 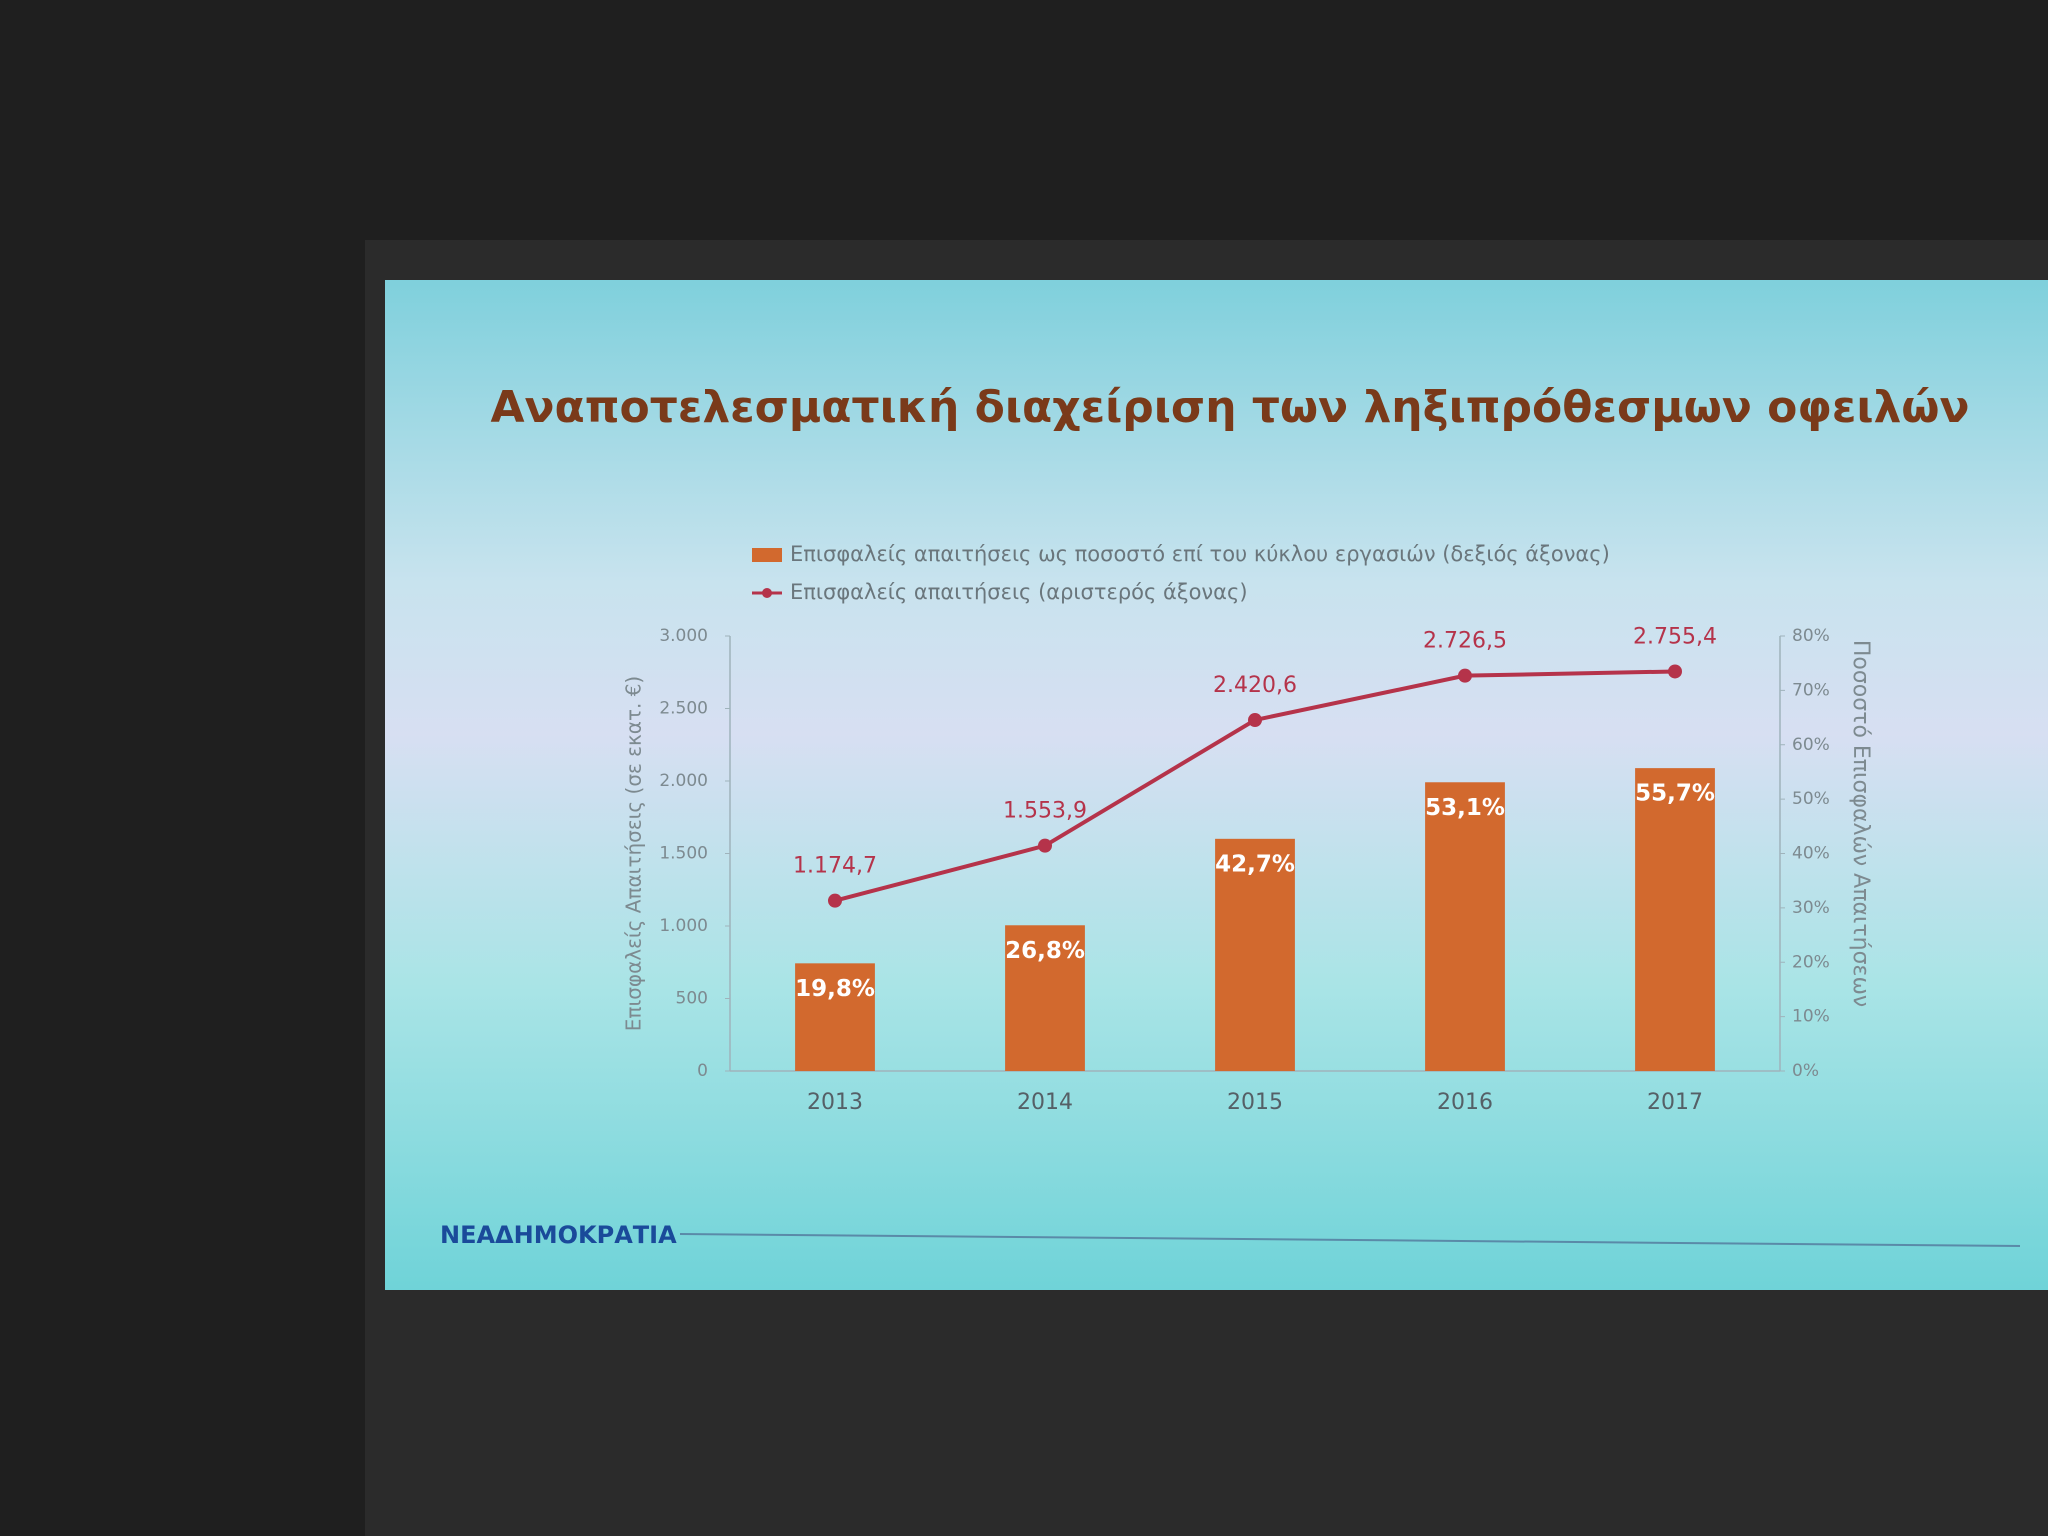 What do you see at coordinates (1675, 636) in the screenshot?
I see `line-value-label: 2.755,4` at bounding box center [1675, 636].